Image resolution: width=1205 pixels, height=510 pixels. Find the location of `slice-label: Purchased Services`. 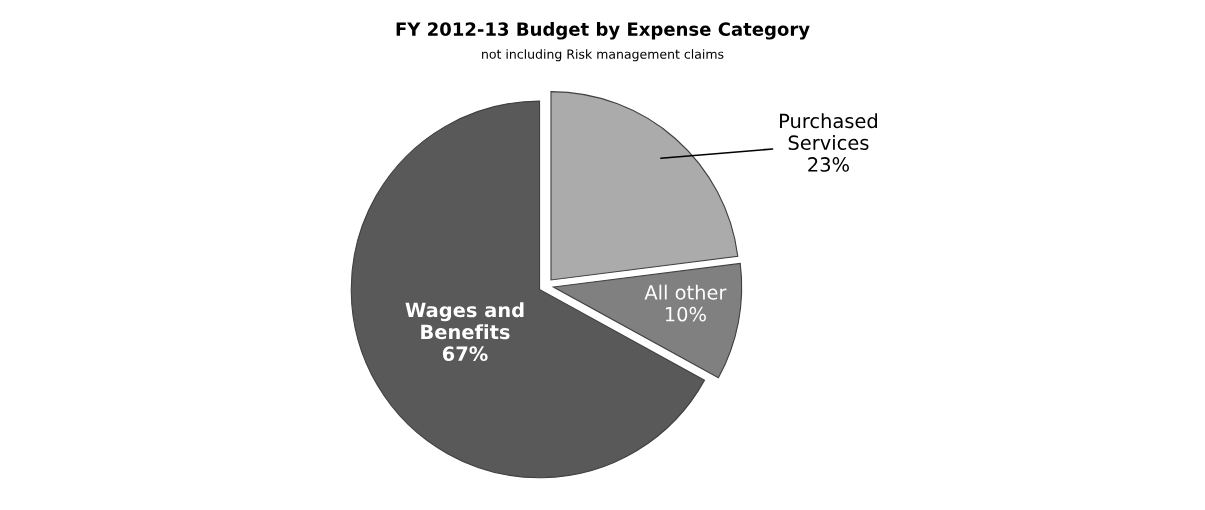

slice-label: Purchased Services is located at coordinates (828, 132).